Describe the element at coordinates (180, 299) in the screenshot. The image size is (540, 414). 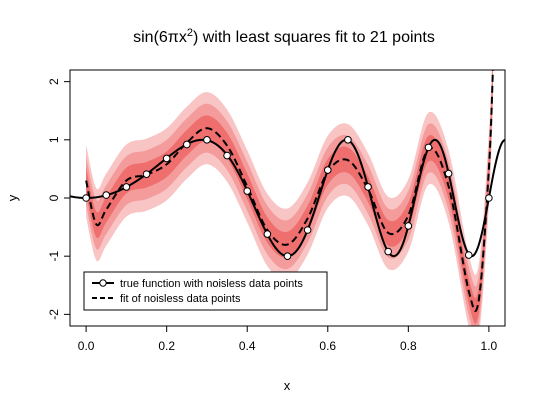
I see `legend-fit-label: fit of noisless data points` at that location.